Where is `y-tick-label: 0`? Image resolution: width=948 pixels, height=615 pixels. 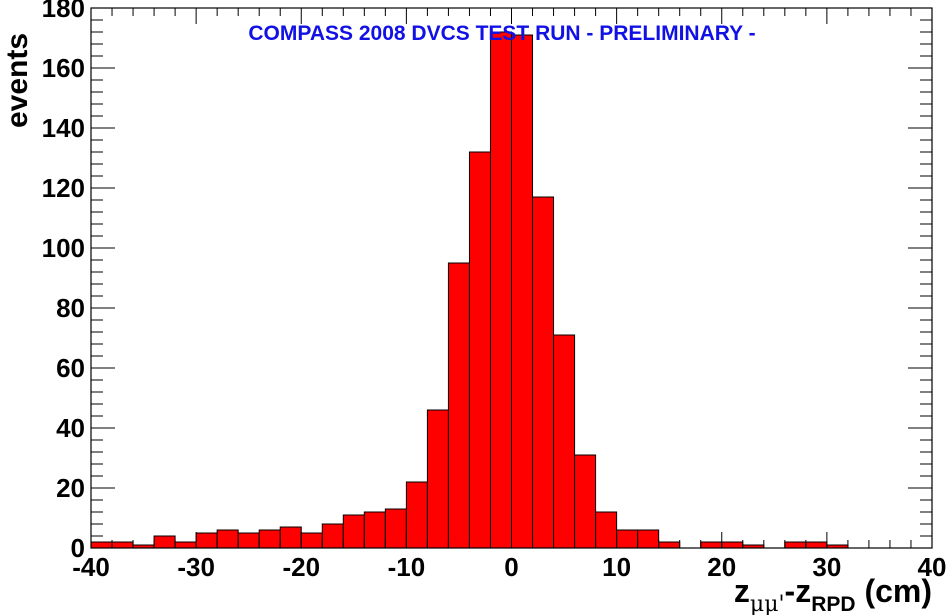
y-tick-label: 0 is located at coordinates (78, 548).